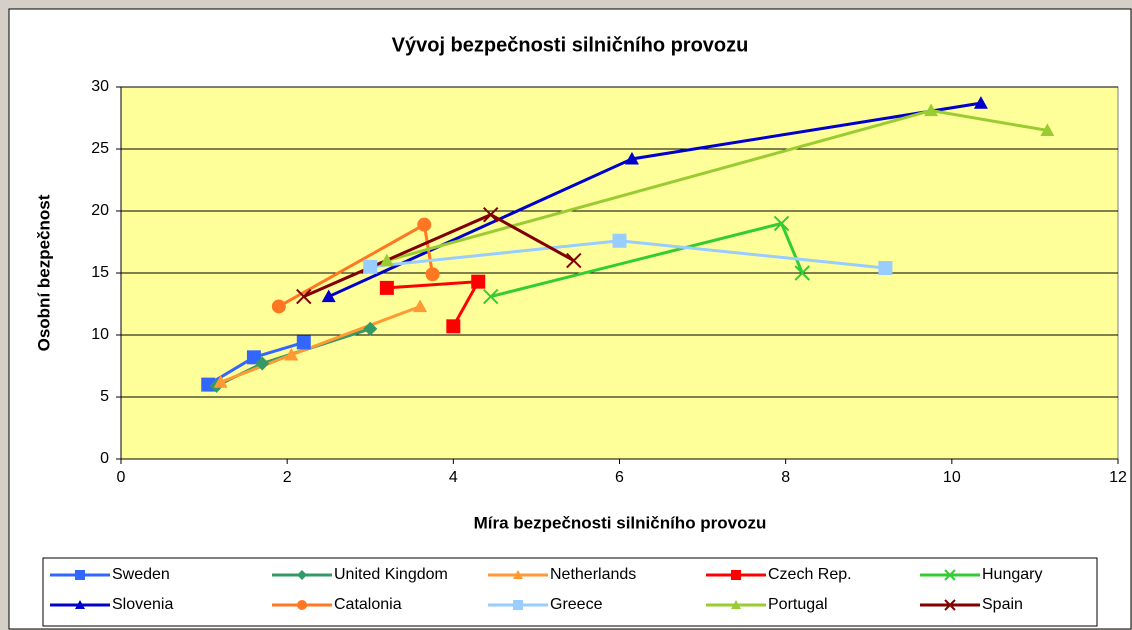  What do you see at coordinates (453, 477) in the screenshot?
I see `x-tick-label: 4` at bounding box center [453, 477].